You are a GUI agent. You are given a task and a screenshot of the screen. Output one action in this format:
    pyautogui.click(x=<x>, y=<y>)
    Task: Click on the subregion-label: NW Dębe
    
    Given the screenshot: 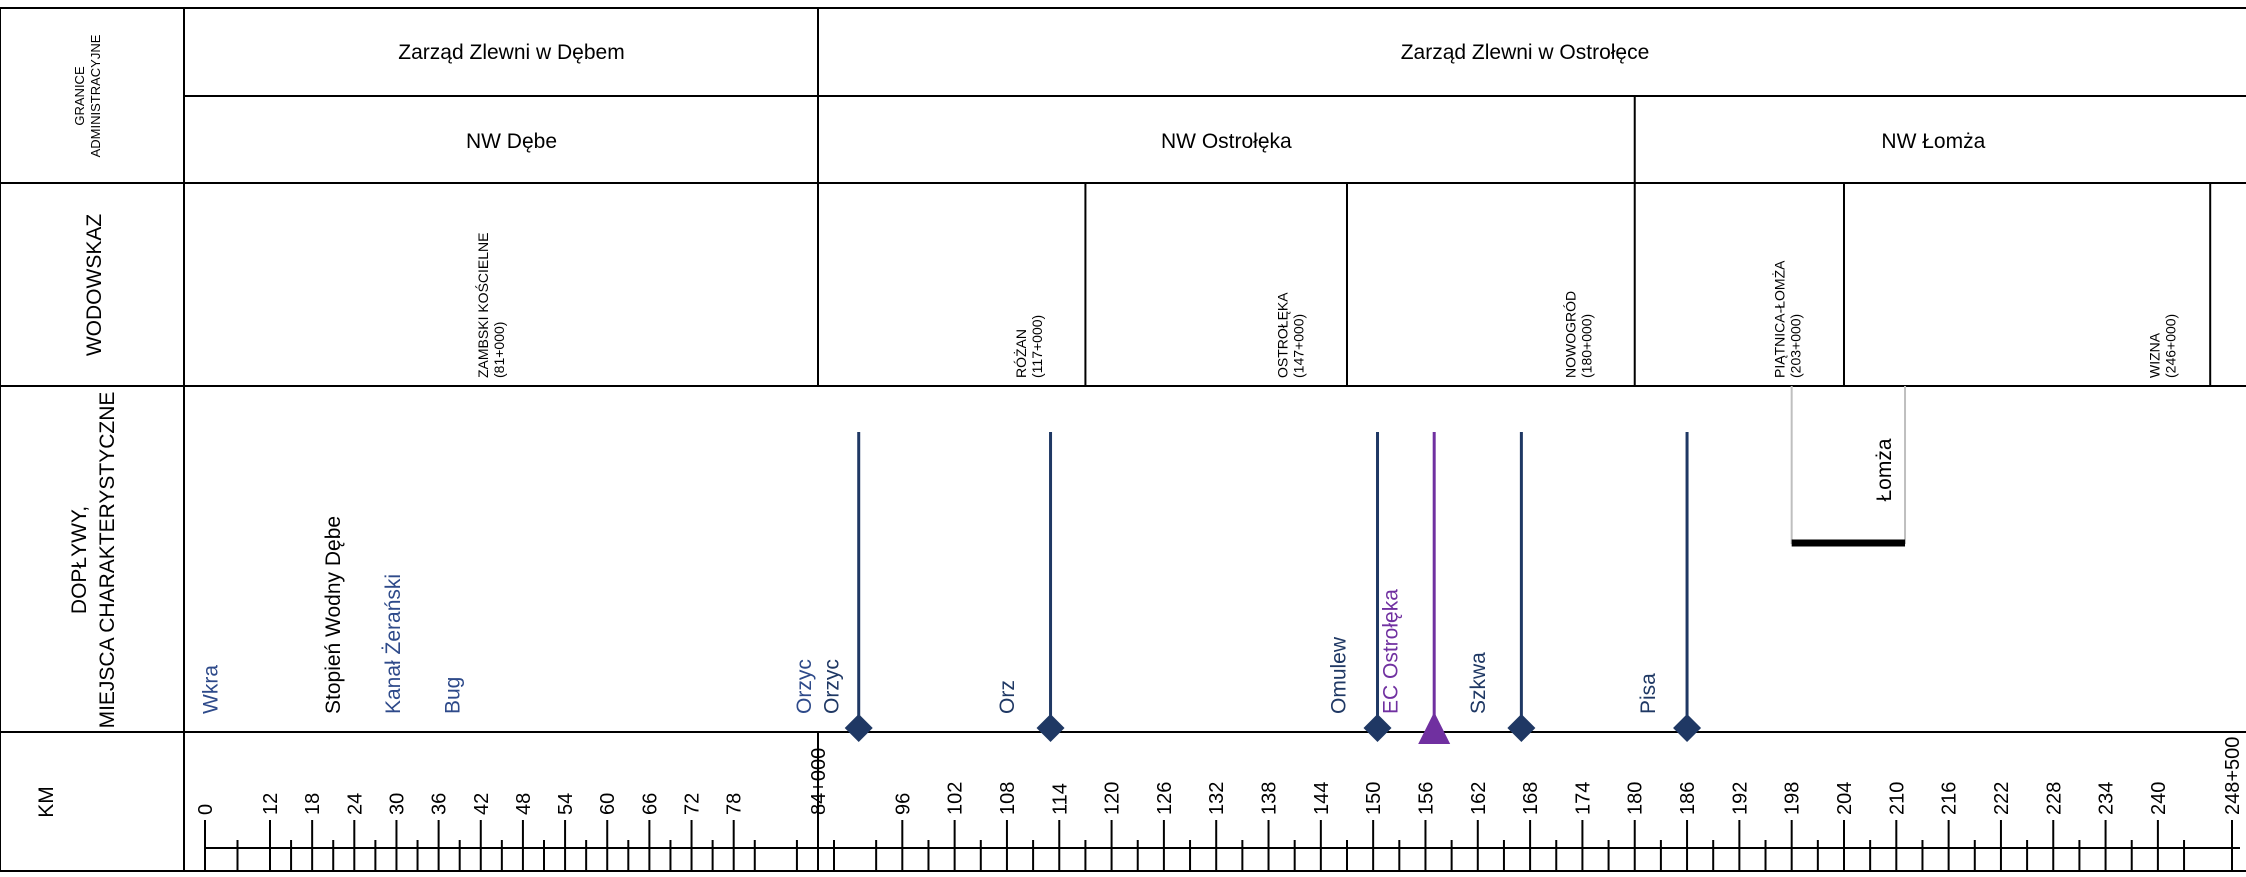 What is the action you would take?
    pyautogui.click(x=511, y=141)
    